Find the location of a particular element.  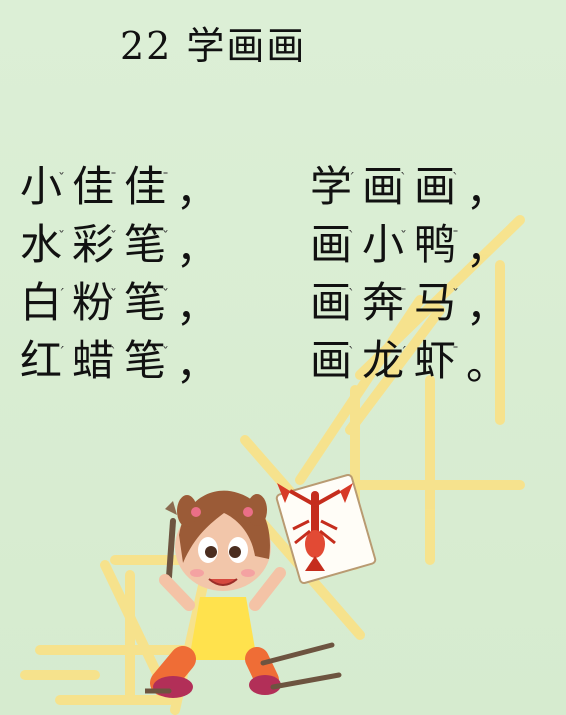

poem-left-char: 粉 is located at coordinates (93, 302).